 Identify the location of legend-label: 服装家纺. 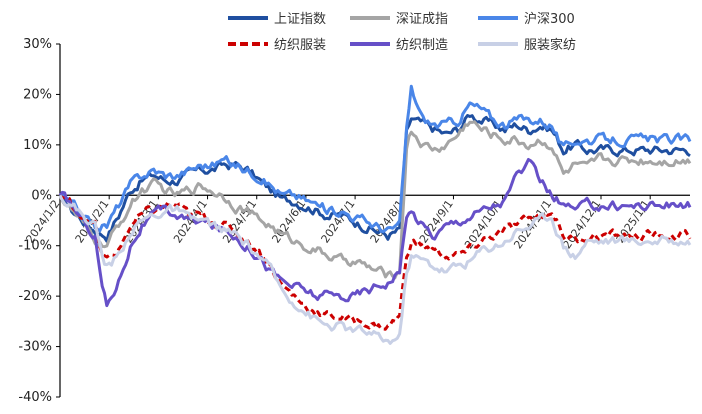
(550, 45).